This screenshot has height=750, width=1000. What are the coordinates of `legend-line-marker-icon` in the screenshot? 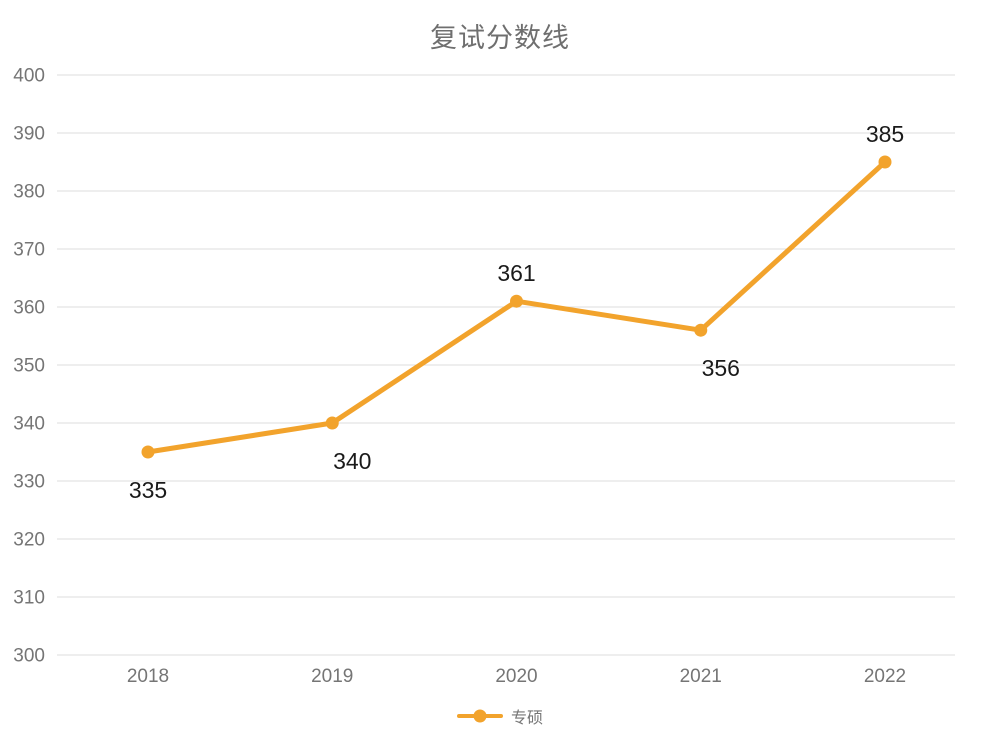 It's located at (479, 716).